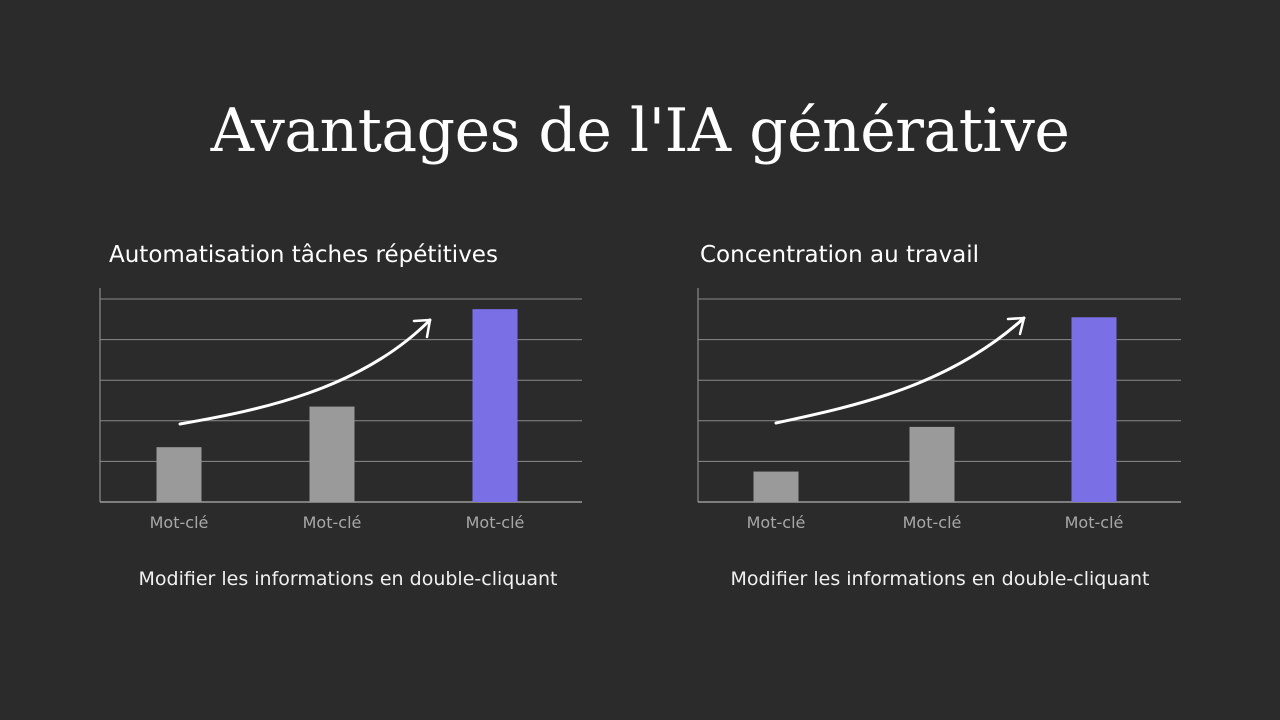  Describe the element at coordinates (303, 255) in the screenshot. I see `chart-1-title: Automatisation tâches répétitives` at that location.